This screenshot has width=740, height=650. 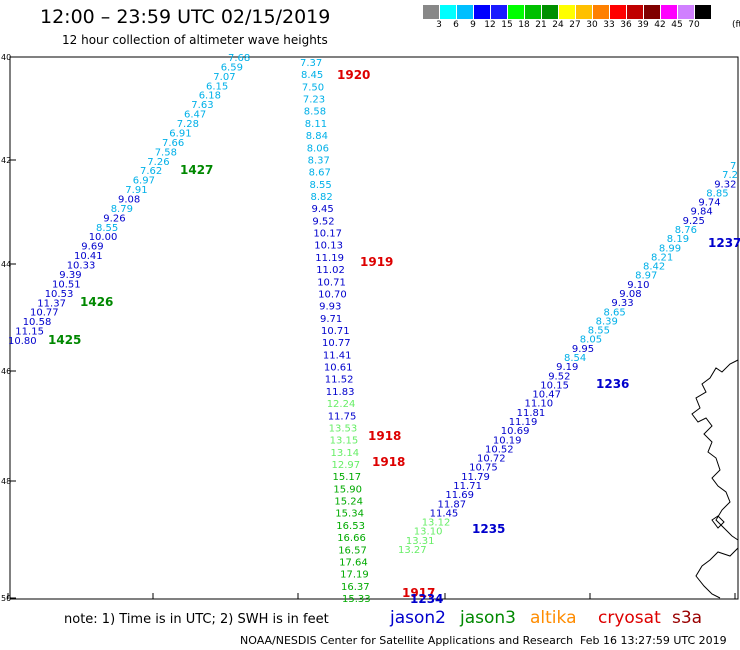 What do you see at coordinates (694, 221) in the screenshot?
I see `wave-height-value: 9.25` at bounding box center [694, 221].